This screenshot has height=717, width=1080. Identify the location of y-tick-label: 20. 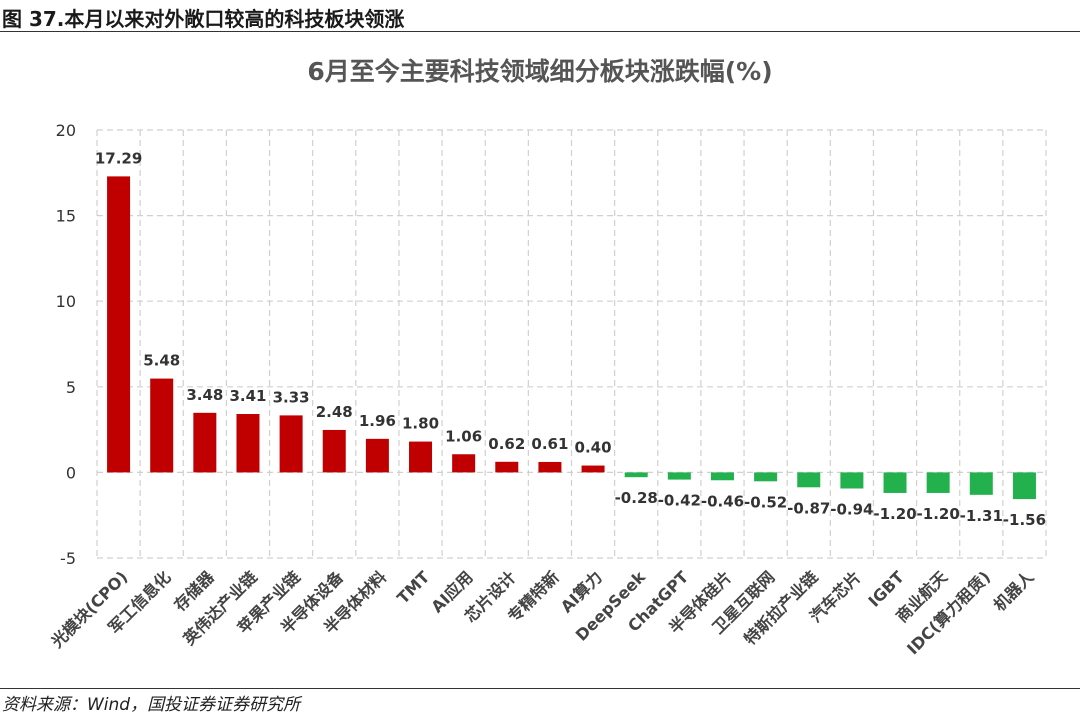
(66, 130).